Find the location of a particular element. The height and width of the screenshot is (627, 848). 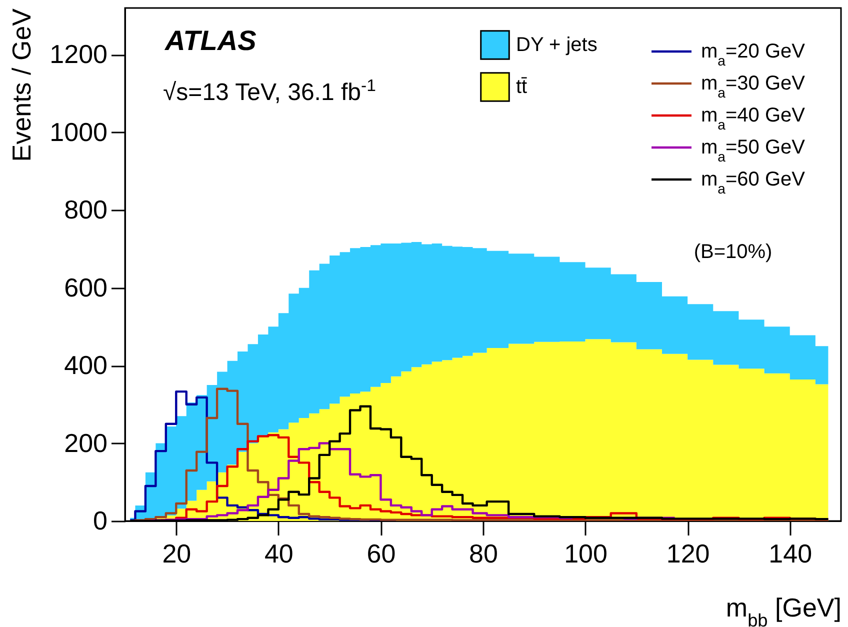

x-tick-label: 40 is located at coordinates (279, 553).